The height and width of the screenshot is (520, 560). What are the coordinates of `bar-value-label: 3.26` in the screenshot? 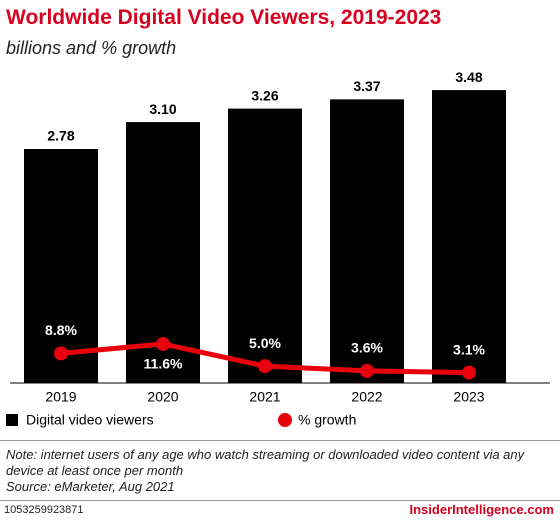 It's located at (264, 95).